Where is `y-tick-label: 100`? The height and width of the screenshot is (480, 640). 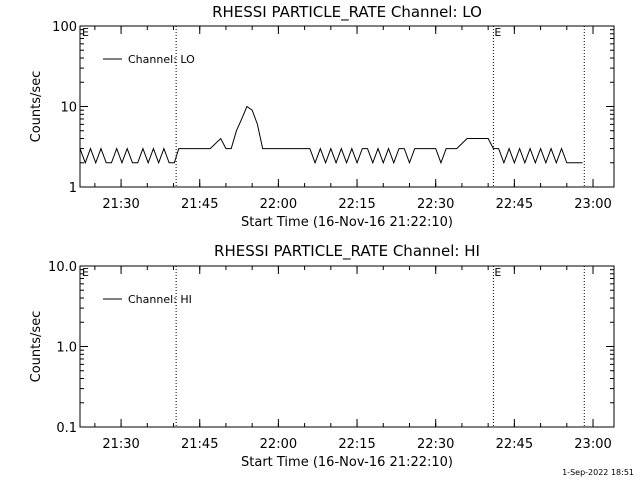 y-tick-label: 100 is located at coordinates (64, 27).